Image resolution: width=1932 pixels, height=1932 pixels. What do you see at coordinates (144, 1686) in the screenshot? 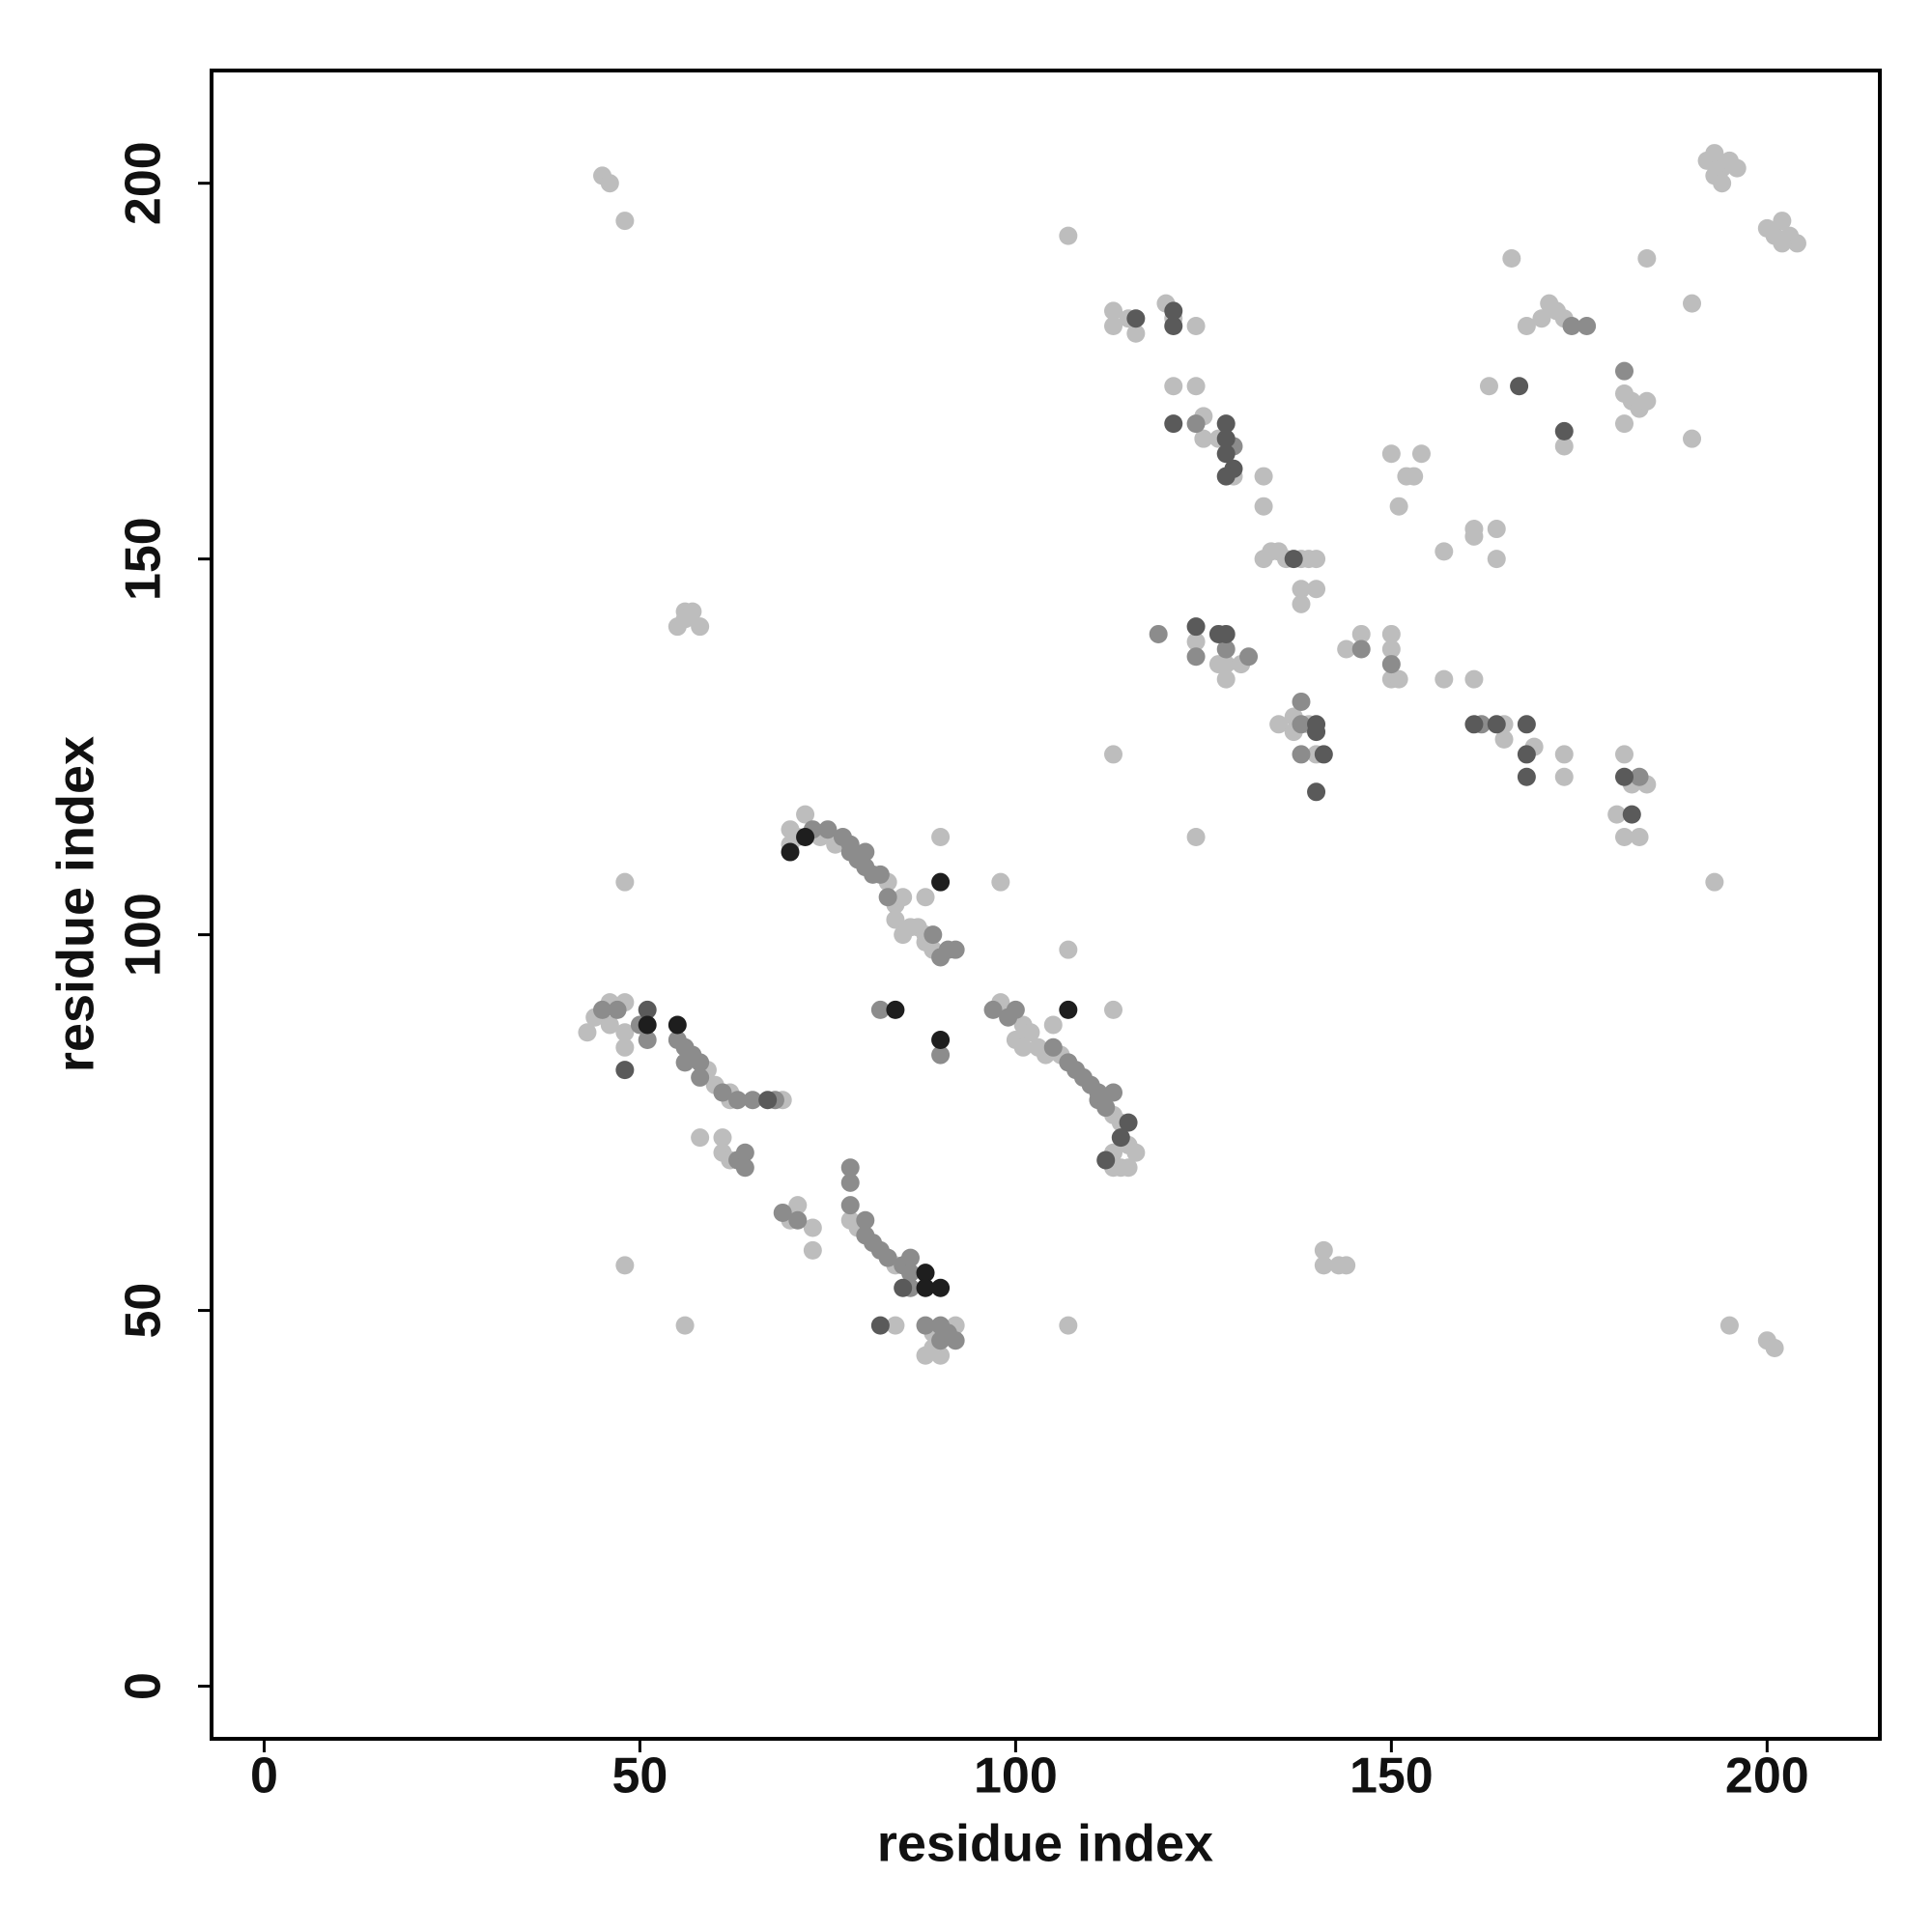
I see `y-tick-label: 0` at bounding box center [144, 1686].